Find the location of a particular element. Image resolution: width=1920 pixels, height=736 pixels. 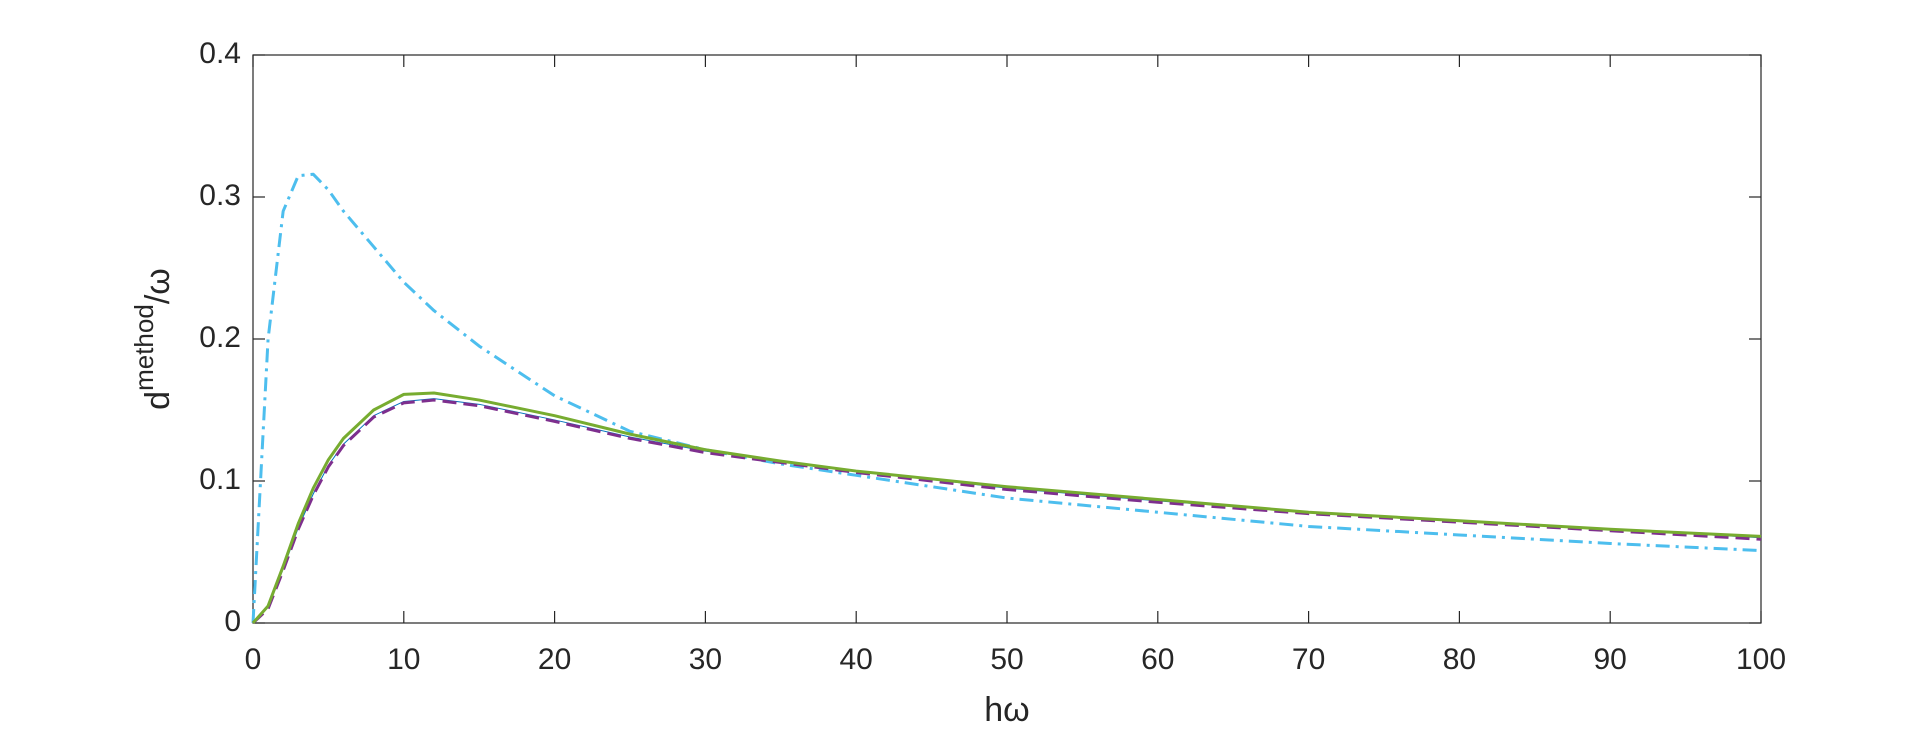

x-tick-label: 90 is located at coordinates (1610, 659).